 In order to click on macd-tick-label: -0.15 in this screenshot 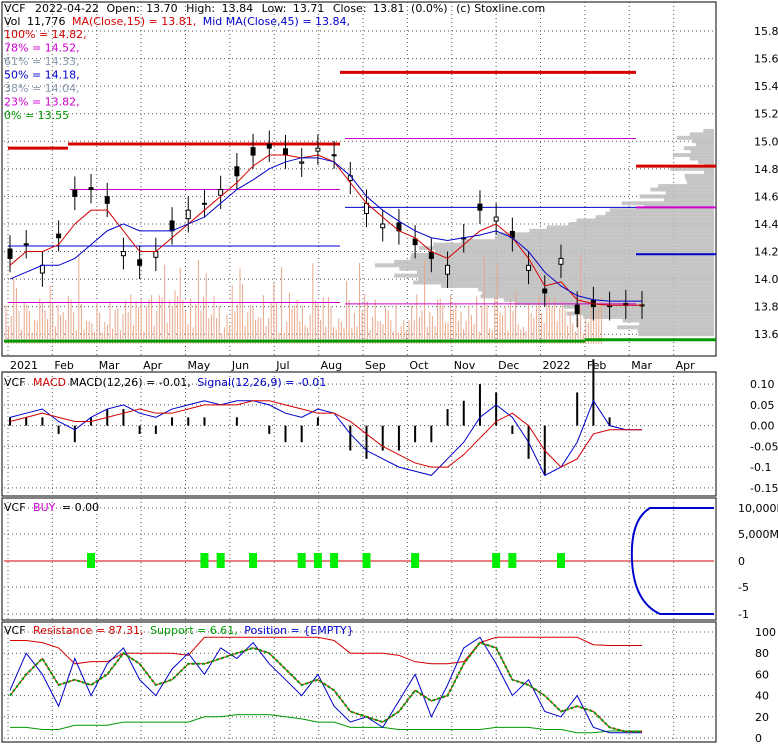, I will do `click(764, 488)`.